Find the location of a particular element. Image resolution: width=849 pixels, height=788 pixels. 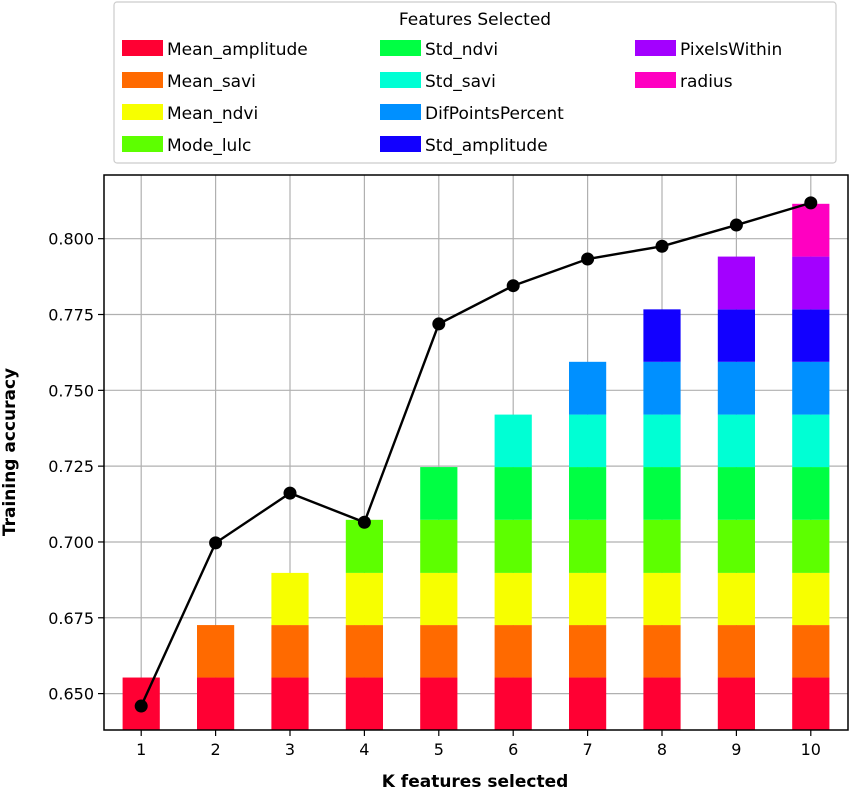

x-tick-label: 4 is located at coordinates (364, 749).